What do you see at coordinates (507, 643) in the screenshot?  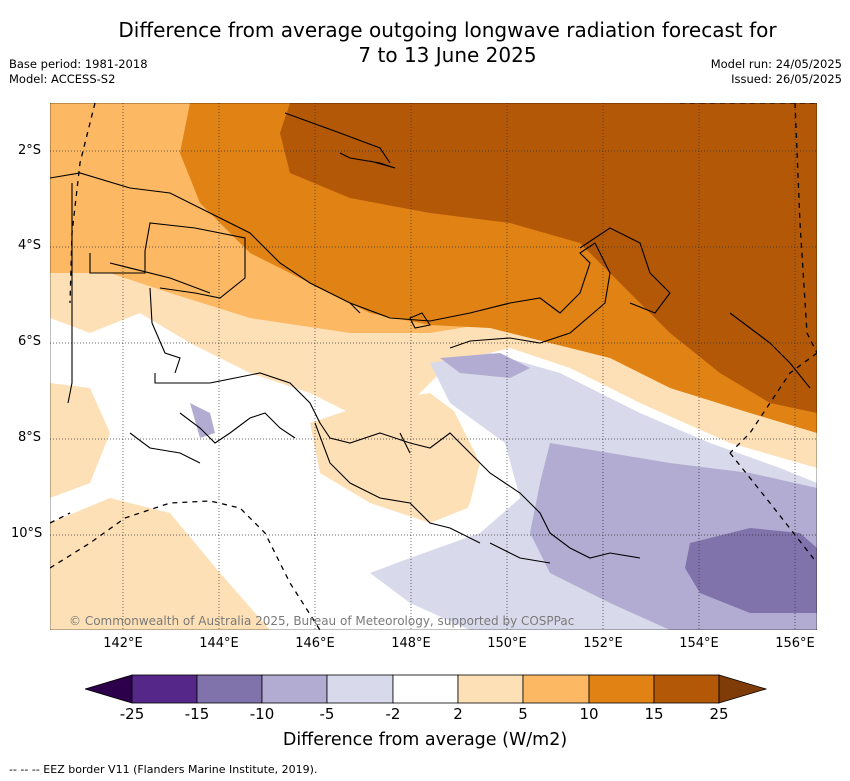 I see `lon-tick-150e: 150°E` at bounding box center [507, 643].